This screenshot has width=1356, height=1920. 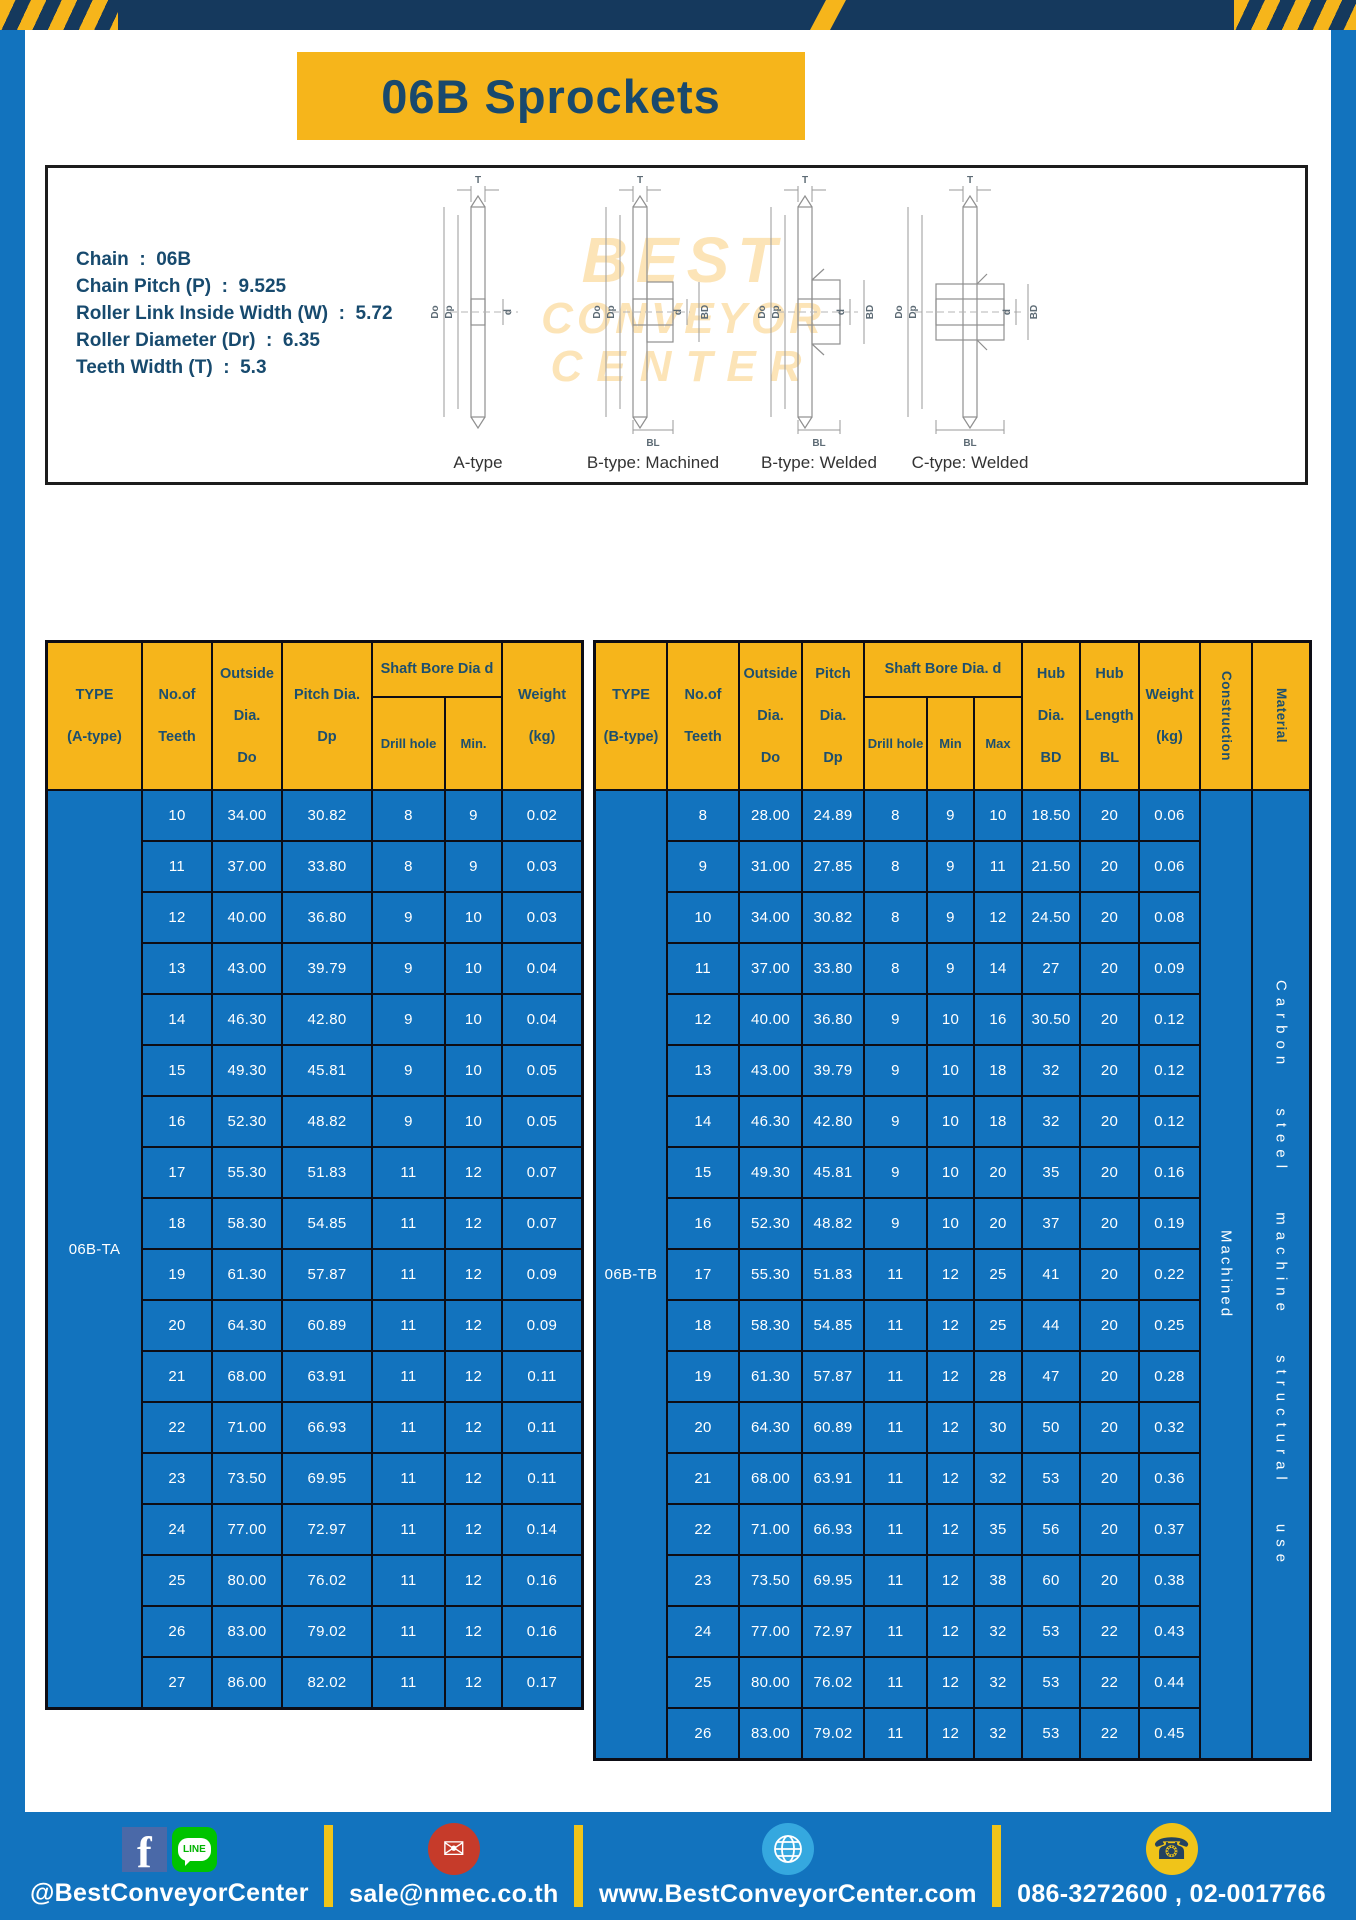 I want to click on cell-pitch-dia: 63.91, so click(x=327, y=1376).